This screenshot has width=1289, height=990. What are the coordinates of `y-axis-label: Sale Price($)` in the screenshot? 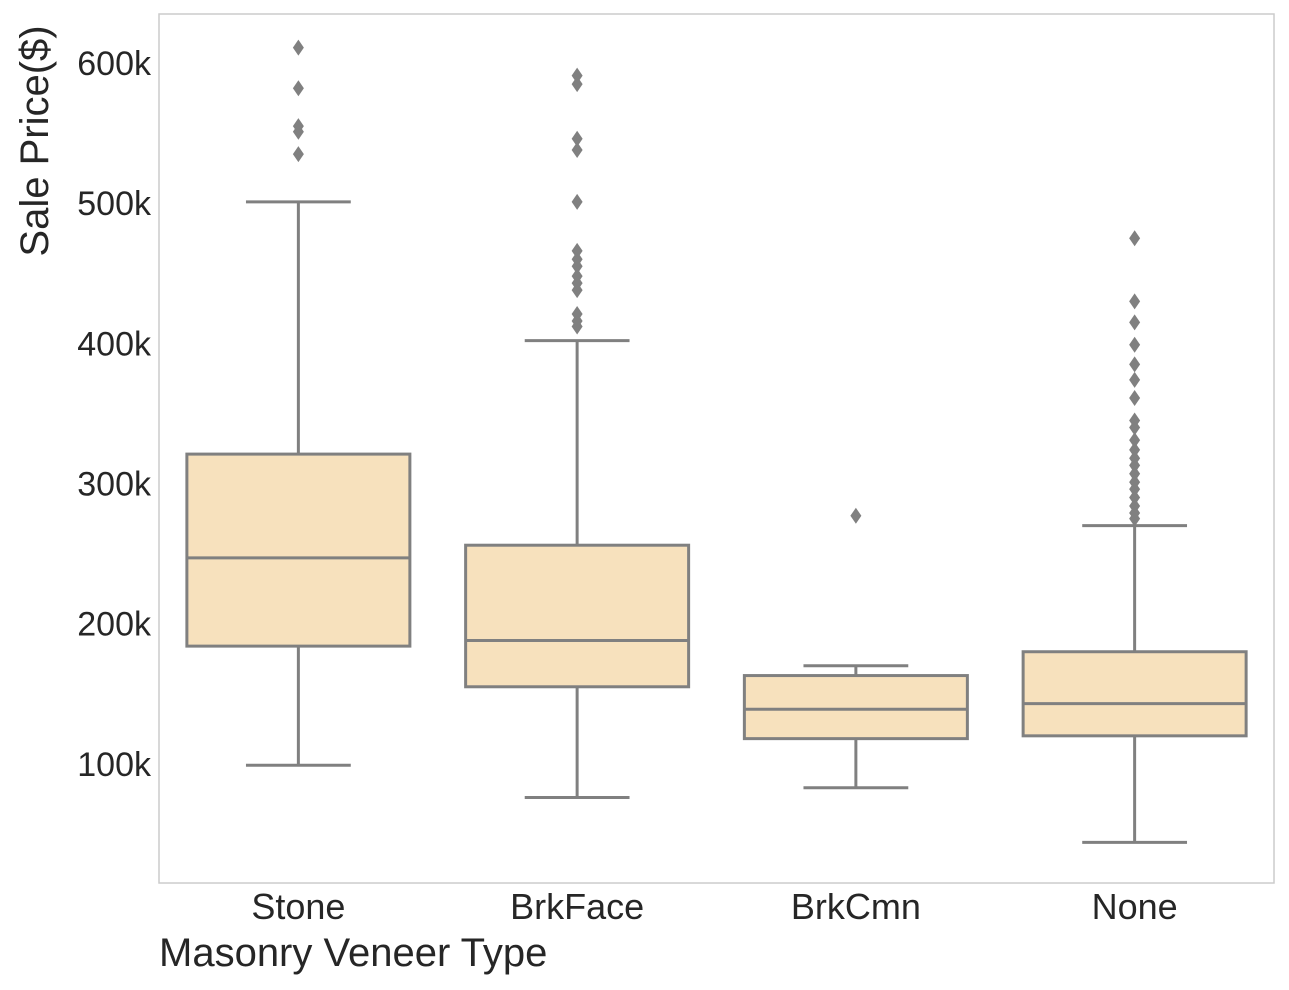 It's located at (35, 140).